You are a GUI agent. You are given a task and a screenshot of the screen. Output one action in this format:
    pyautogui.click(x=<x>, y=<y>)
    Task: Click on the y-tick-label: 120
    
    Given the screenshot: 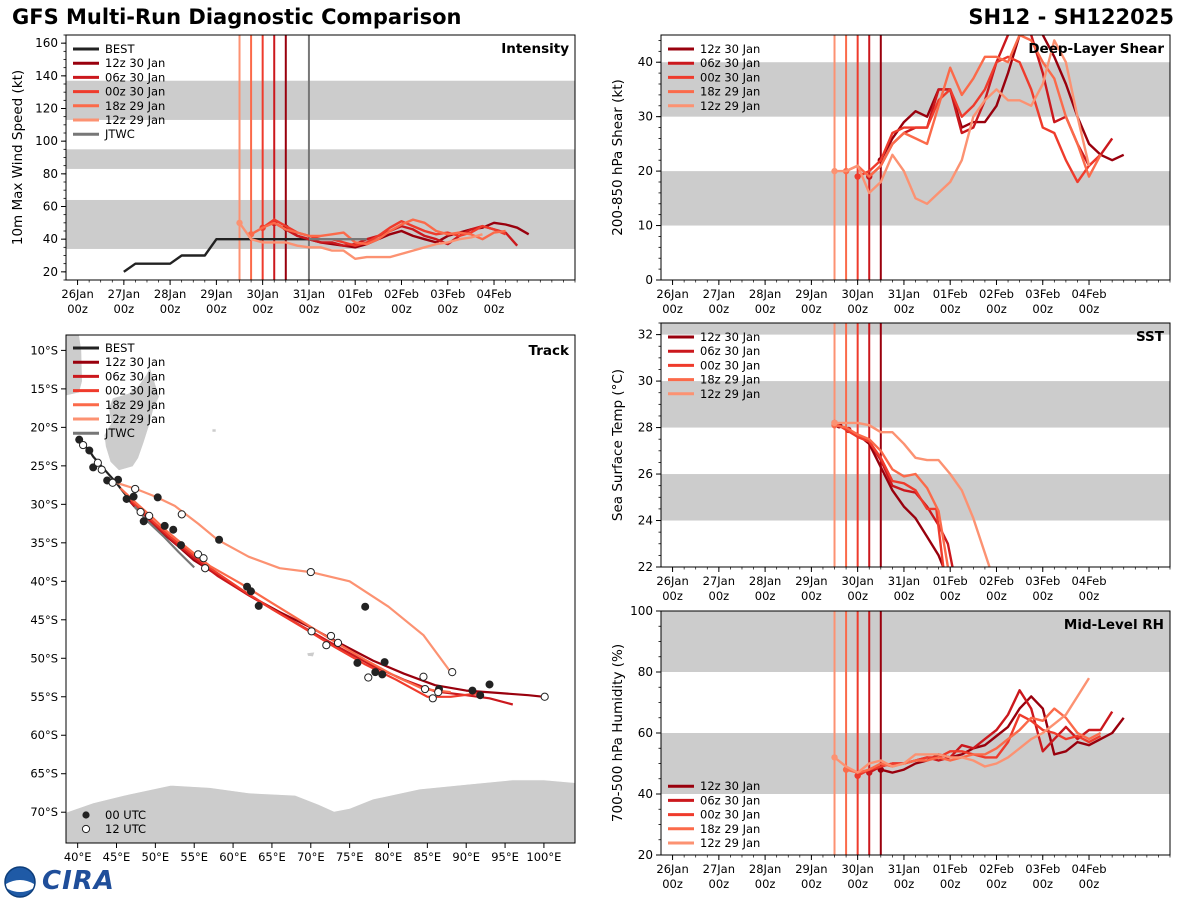 What is the action you would take?
    pyautogui.click(x=46, y=109)
    